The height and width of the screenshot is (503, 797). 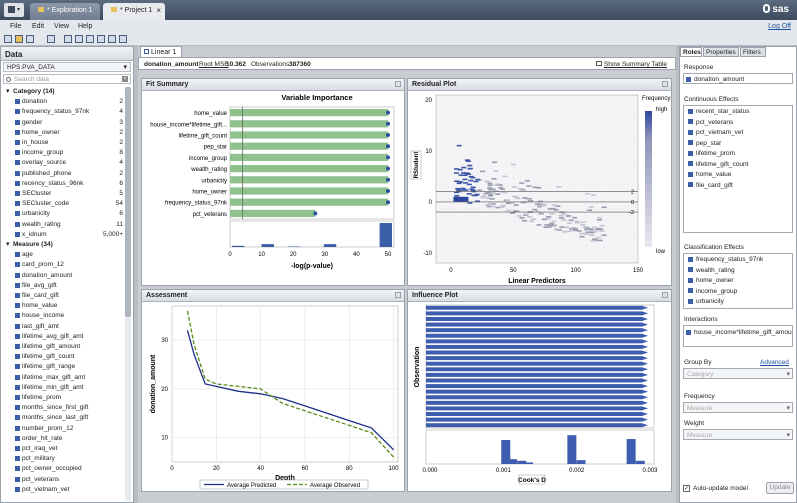 I want to click on tab-project-1: * Project 1 ×, so click(x=134, y=11).